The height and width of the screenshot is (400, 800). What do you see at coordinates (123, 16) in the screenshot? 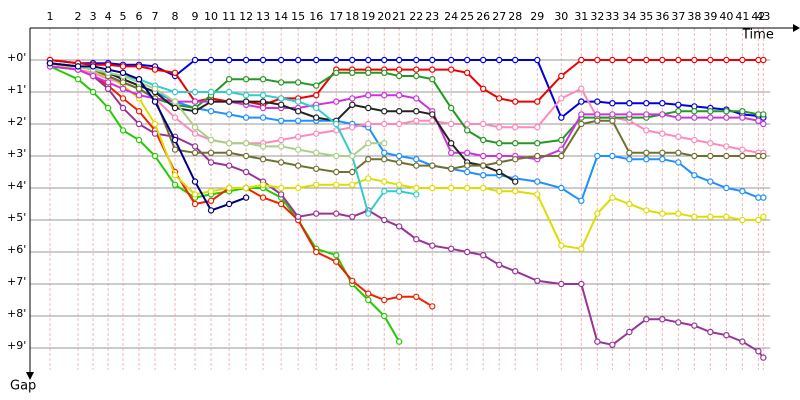
I see `x-tick-label: 5` at bounding box center [123, 16].